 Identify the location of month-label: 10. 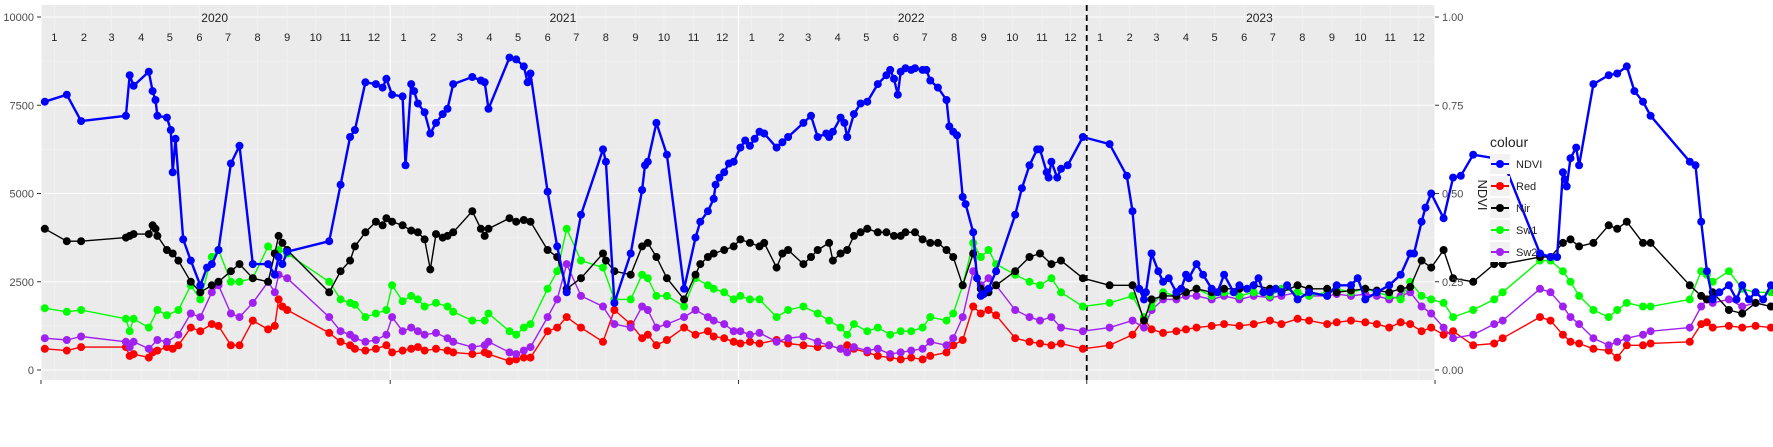
(664, 38).